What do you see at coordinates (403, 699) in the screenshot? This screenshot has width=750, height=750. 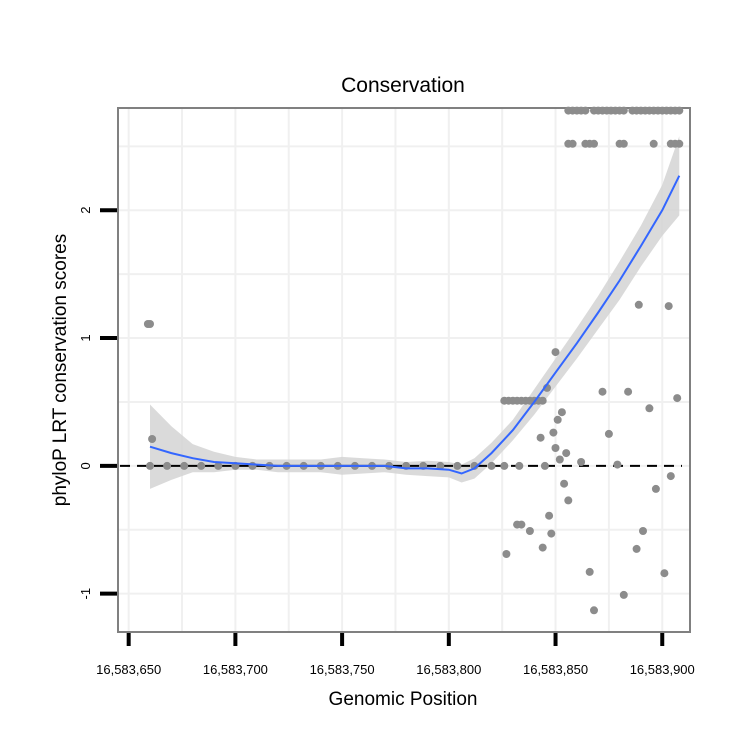 I see `x-axis-label: Genomic Position` at bounding box center [403, 699].